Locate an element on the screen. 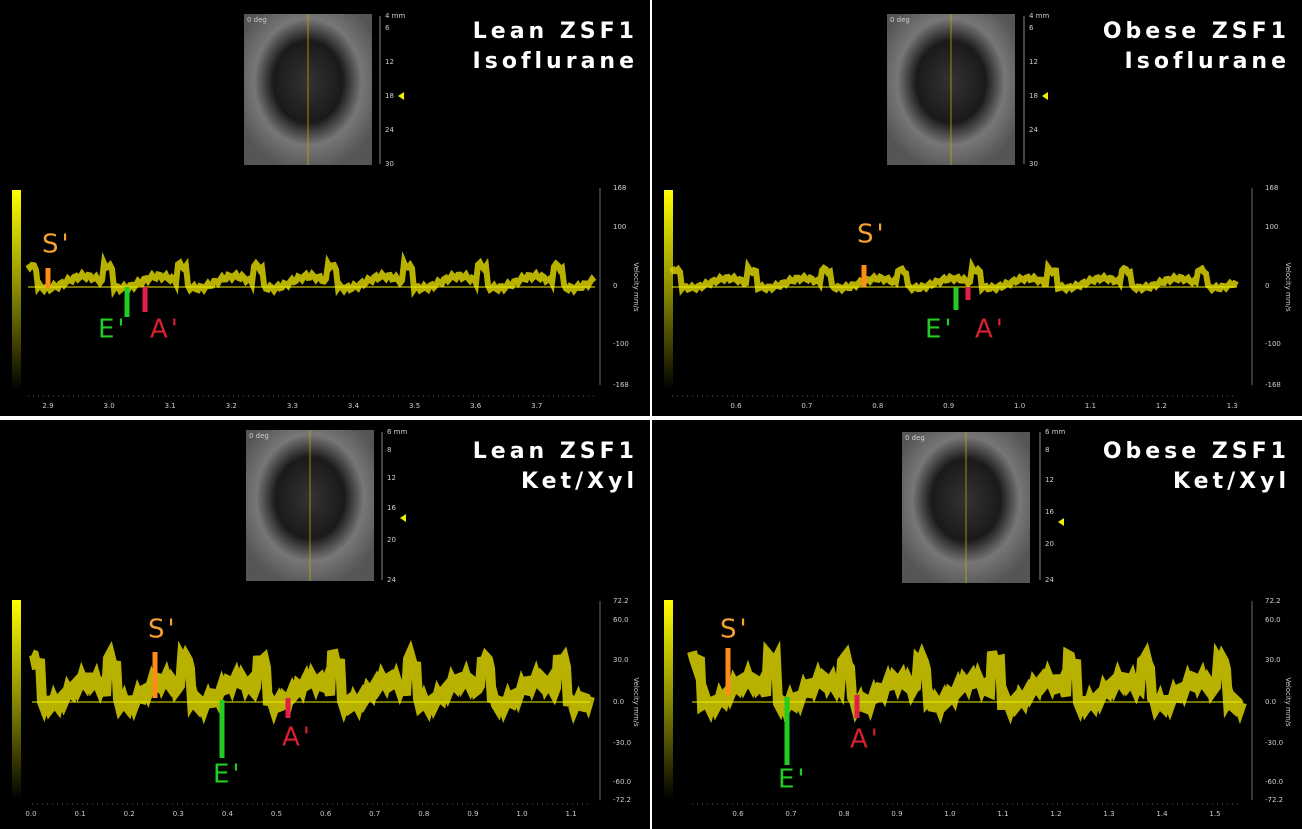 This screenshot has height=829, width=1302. velocity-tick-label: -72.2 is located at coordinates (1274, 800).